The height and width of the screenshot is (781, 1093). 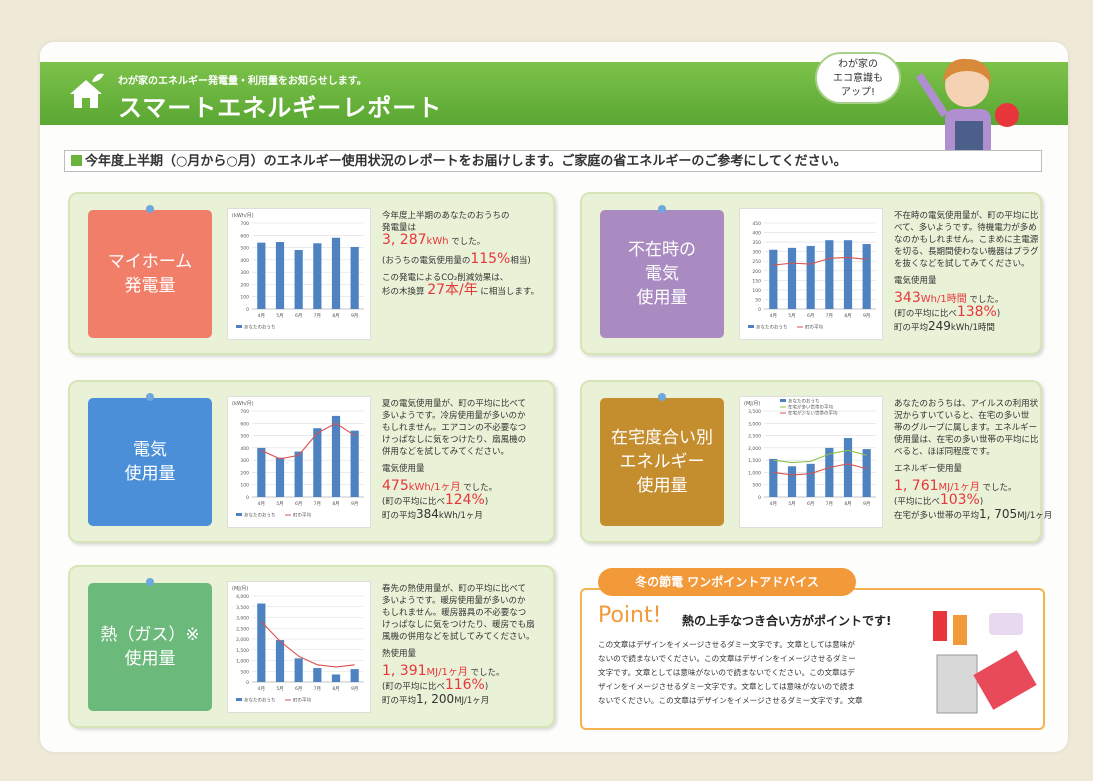 What do you see at coordinates (957, 684) in the screenshot?
I see `heater` at bounding box center [957, 684].